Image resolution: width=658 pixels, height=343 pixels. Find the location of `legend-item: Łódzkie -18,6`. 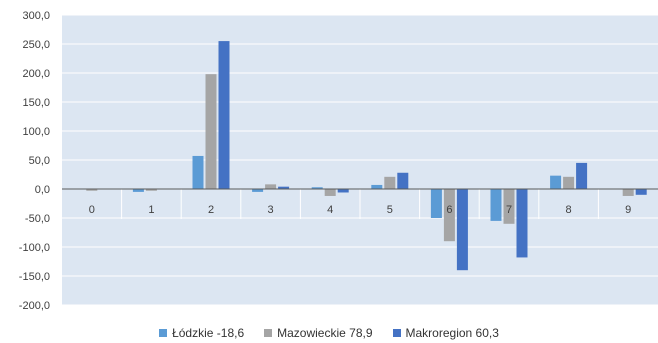

legend-item: Łódzkie -18,6 is located at coordinates (201, 333).